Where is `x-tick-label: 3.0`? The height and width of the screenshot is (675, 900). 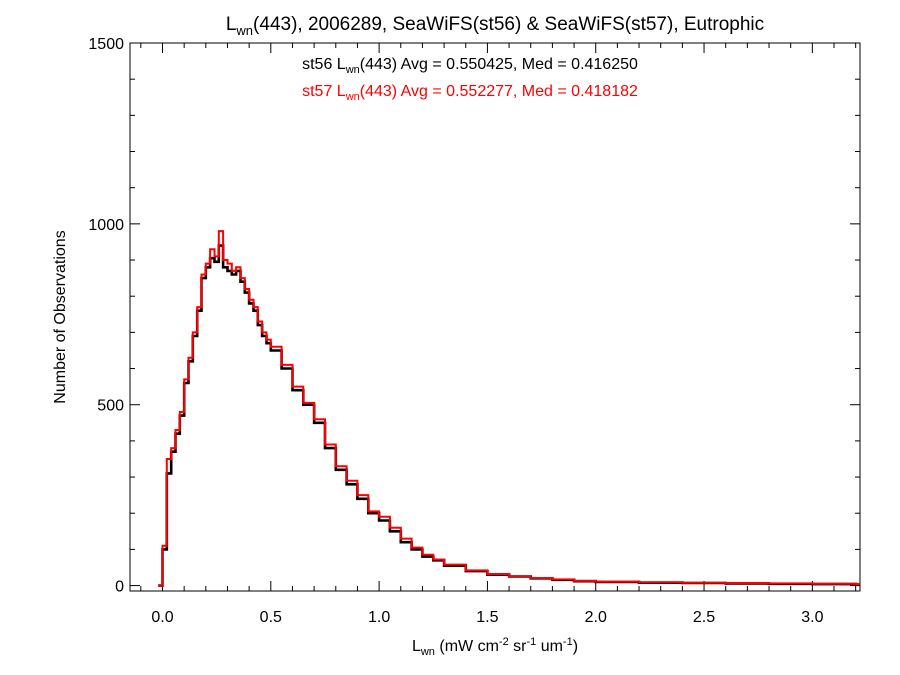 x-tick-label: 3.0 is located at coordinates (812, 617).